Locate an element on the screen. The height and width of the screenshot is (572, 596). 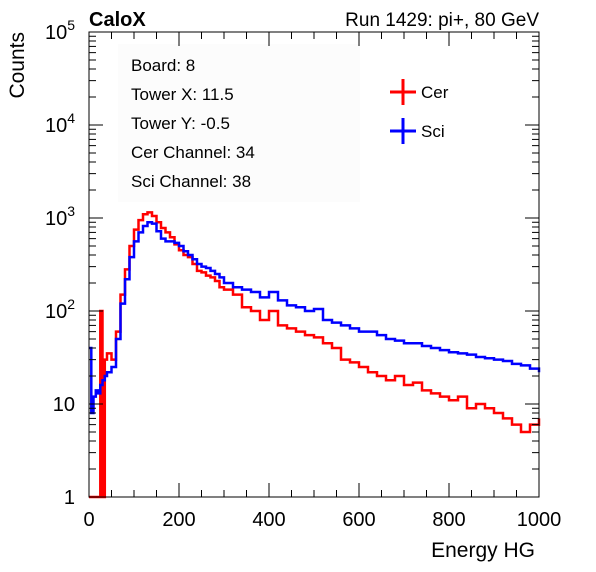
info-line-board: Board: 8 is located at coordinates (163, 65).